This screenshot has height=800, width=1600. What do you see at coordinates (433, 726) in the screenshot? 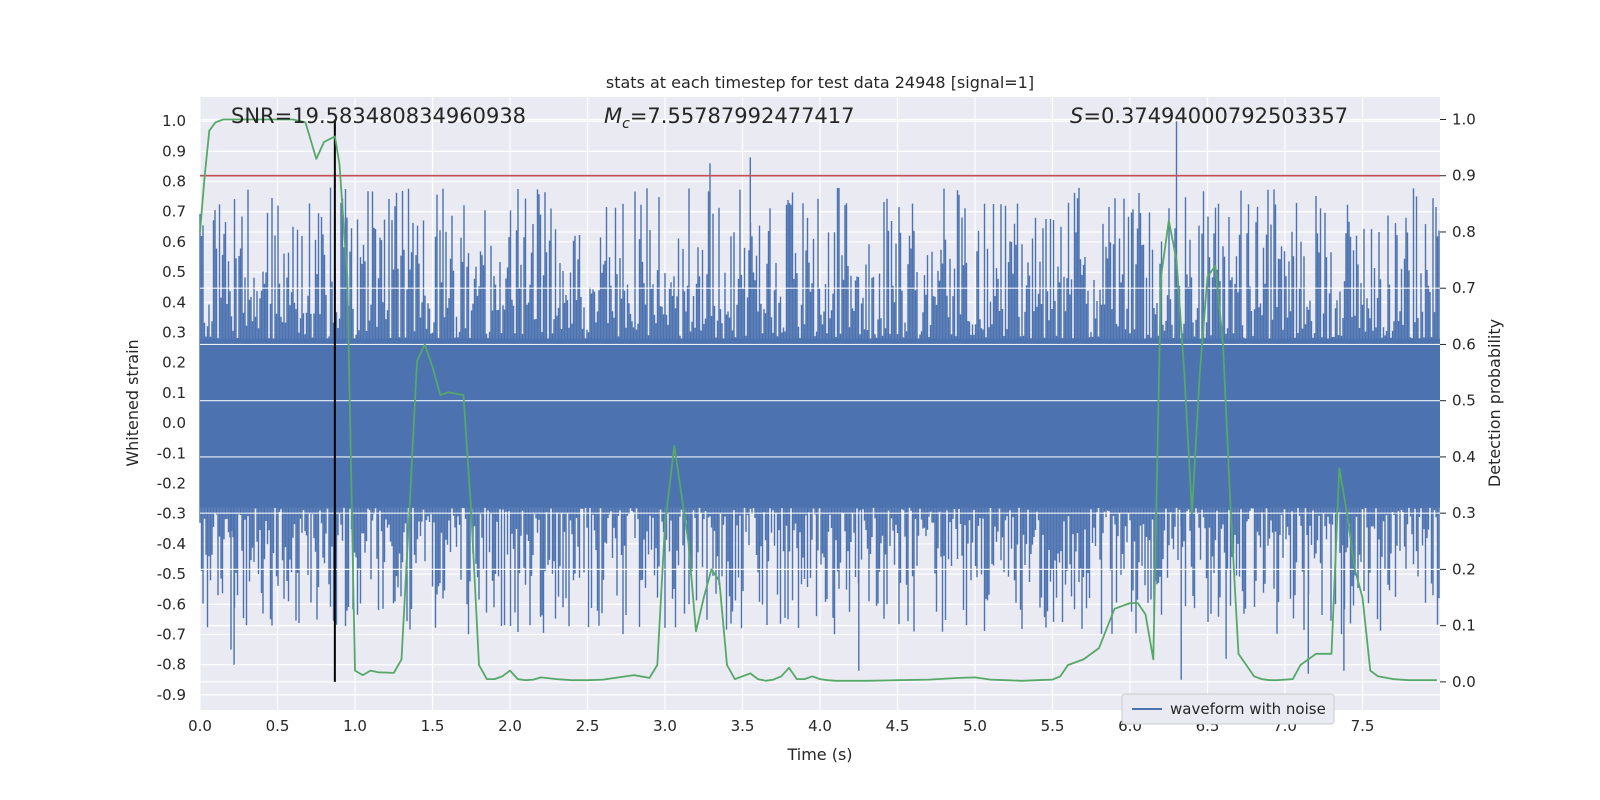
I see `x-tick-label: 1.5` at bounding box center [433, 726].